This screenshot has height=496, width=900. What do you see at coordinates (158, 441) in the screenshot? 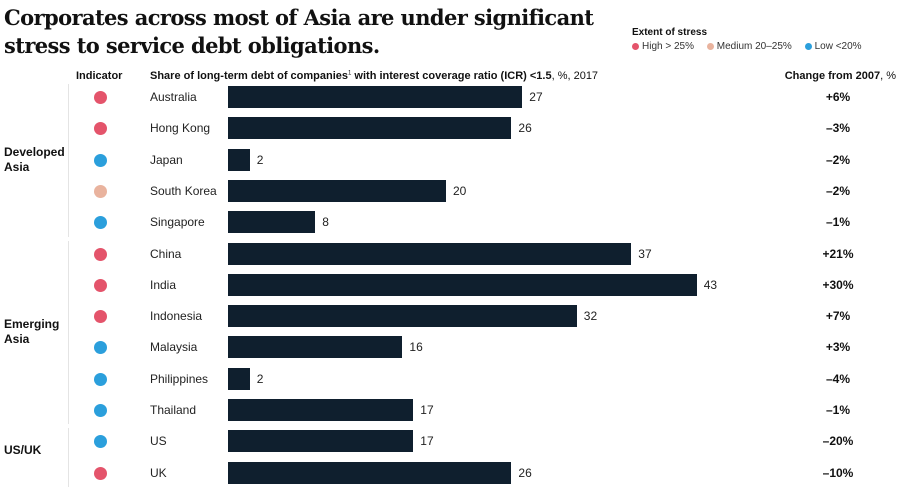
I see `country-label: US` at bounding box center [158, 441].